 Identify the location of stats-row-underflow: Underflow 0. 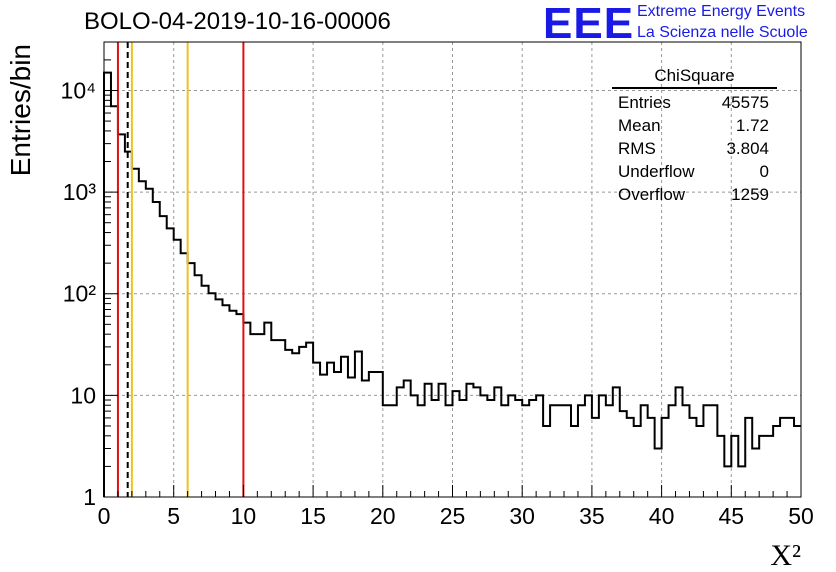
(694, 171).